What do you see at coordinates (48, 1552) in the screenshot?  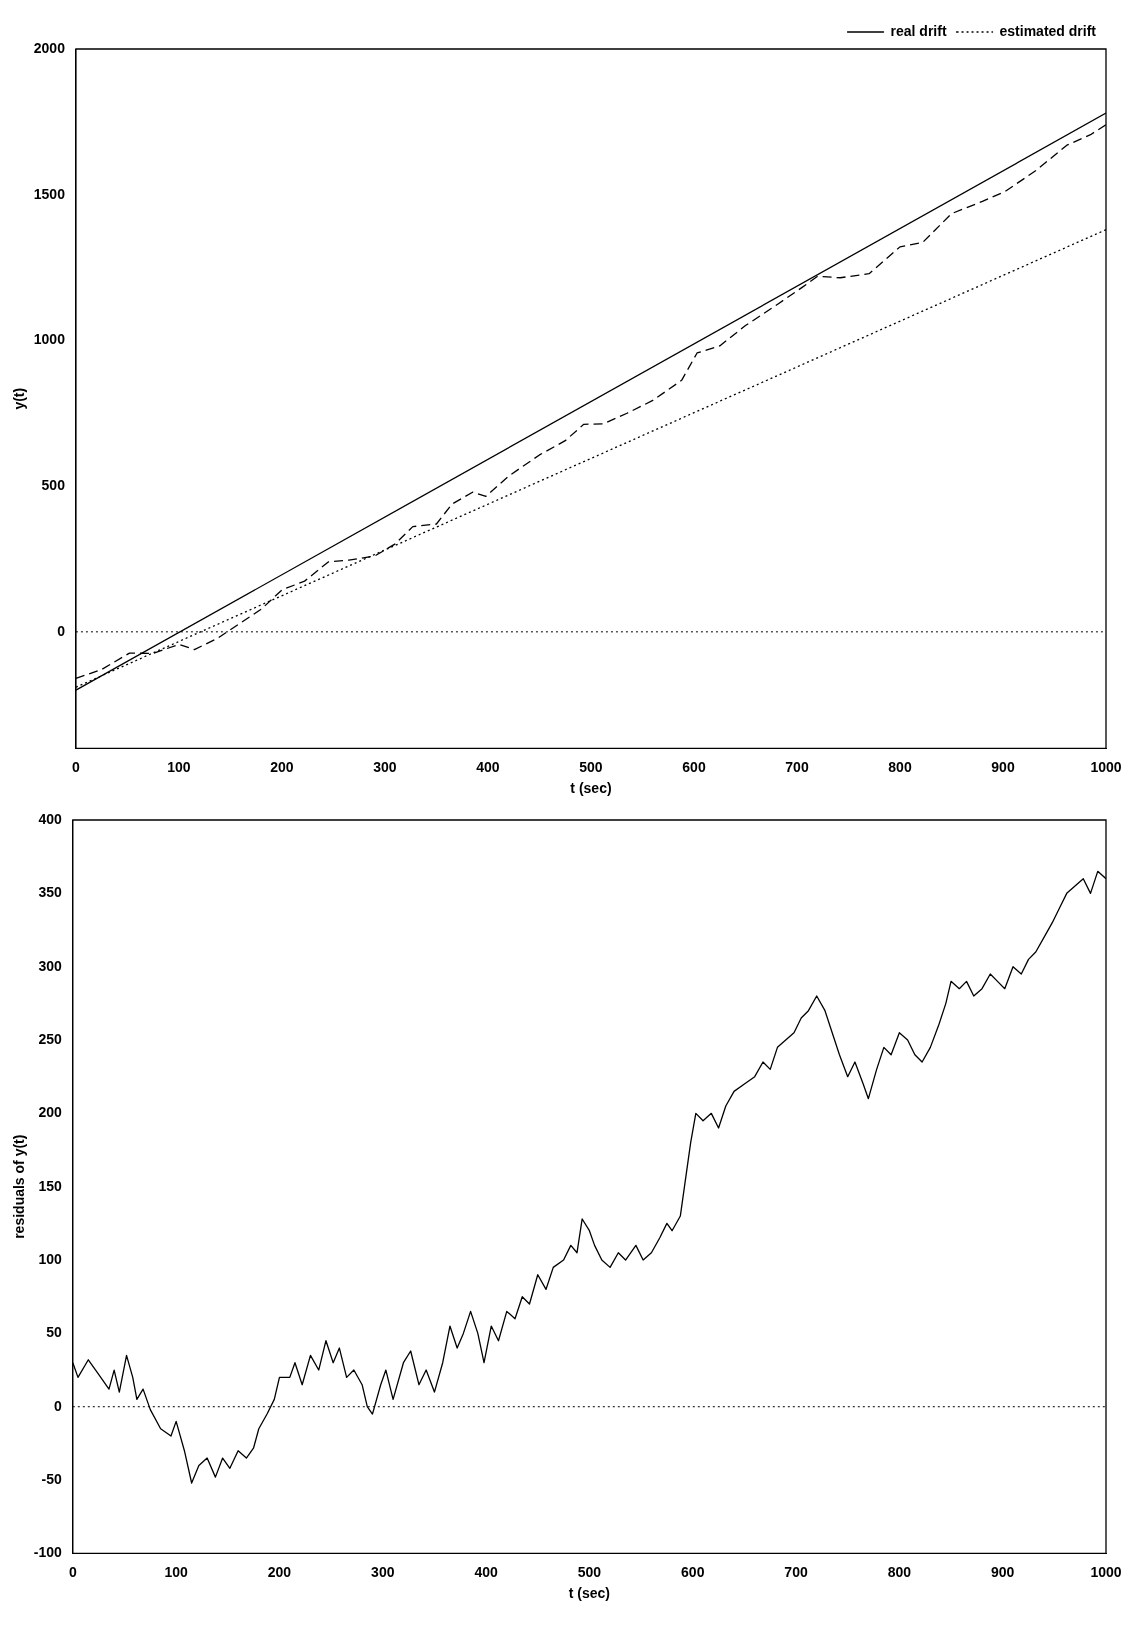 I see `y-tick-label: -100` at bounding box center [48, 1552].